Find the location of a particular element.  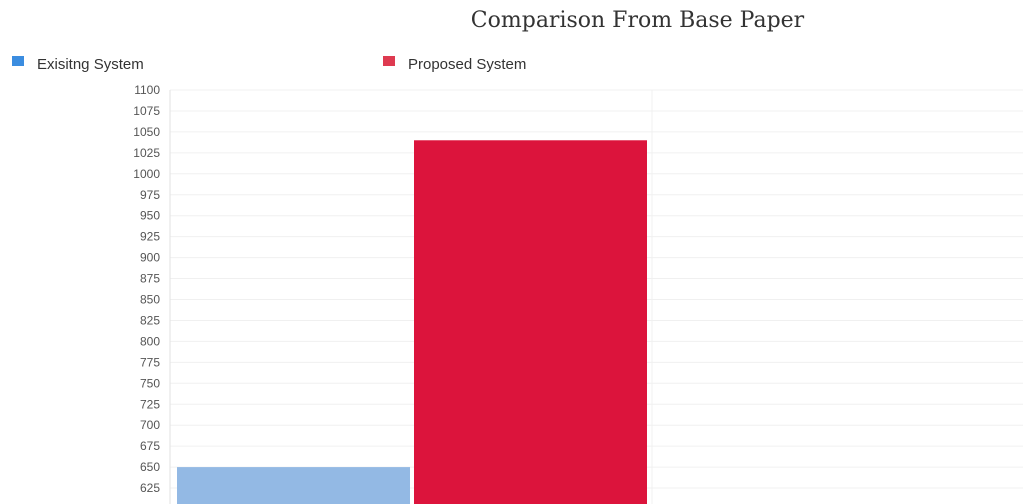

y-tick-label: 975 is located at coordinates (150, 195).